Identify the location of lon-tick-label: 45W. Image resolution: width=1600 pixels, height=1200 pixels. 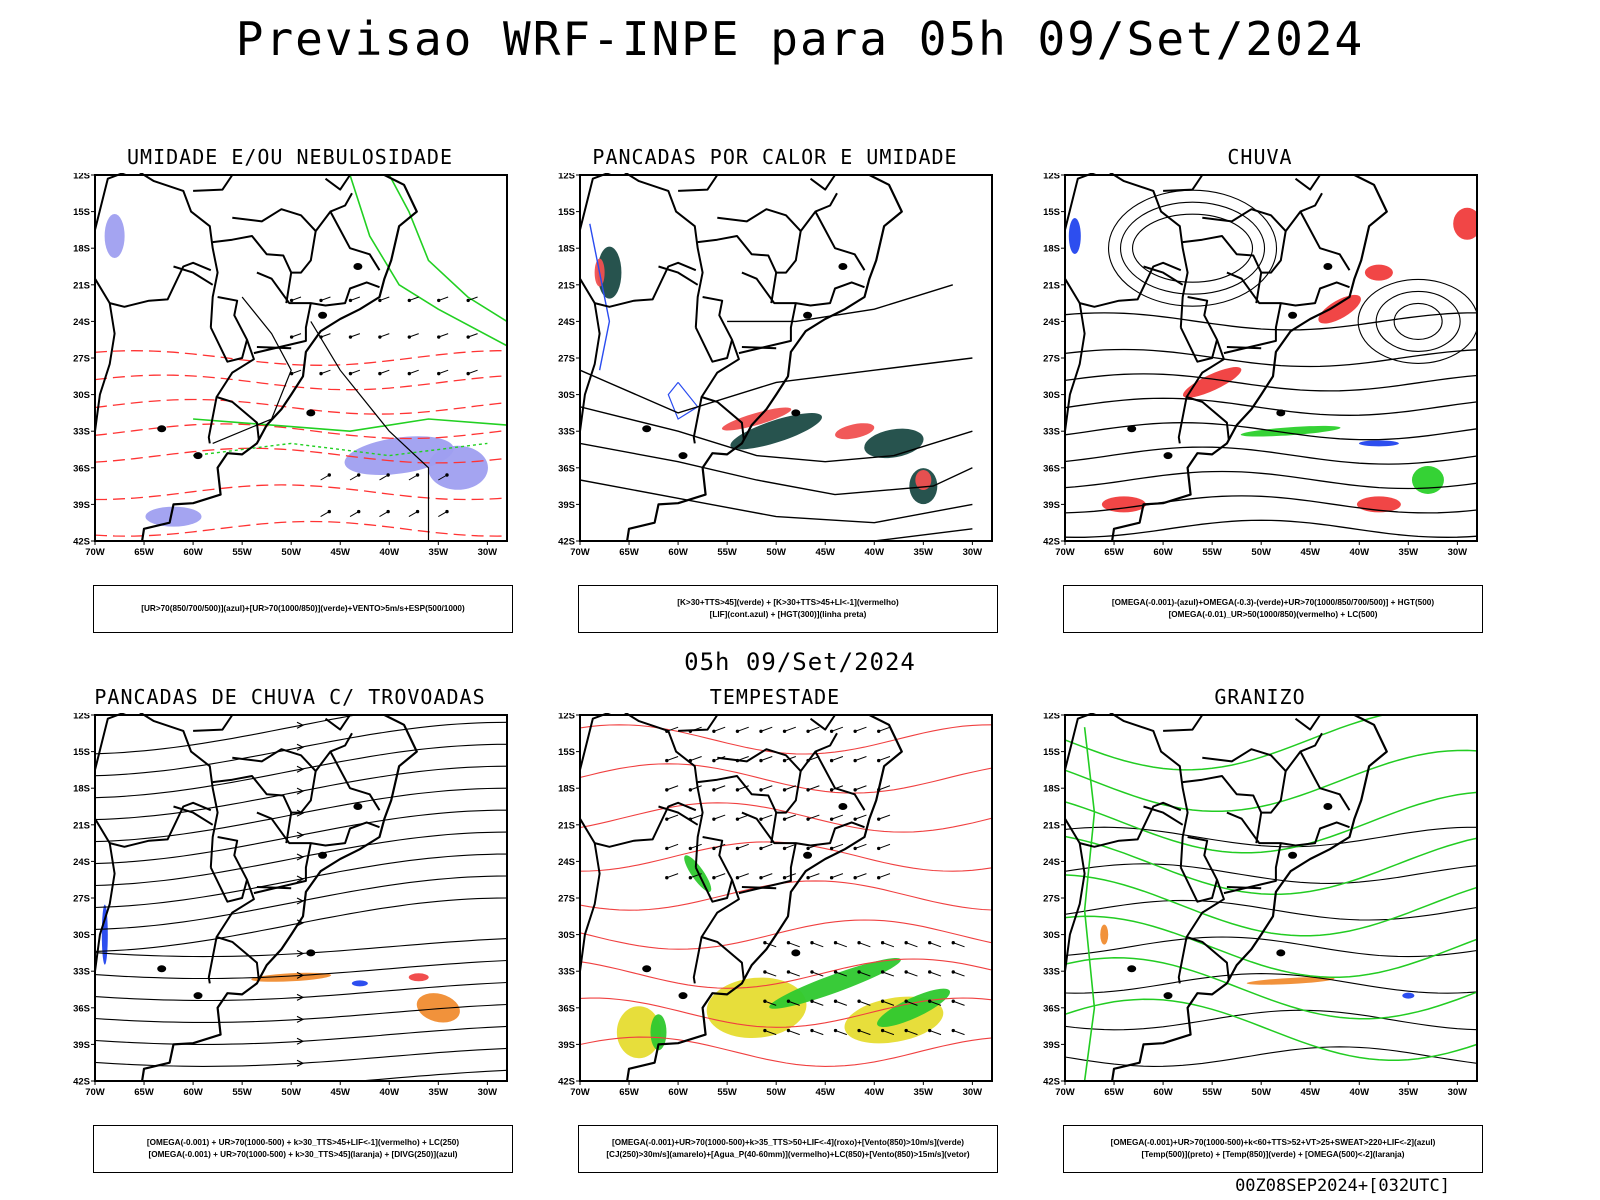
(340, 1092).